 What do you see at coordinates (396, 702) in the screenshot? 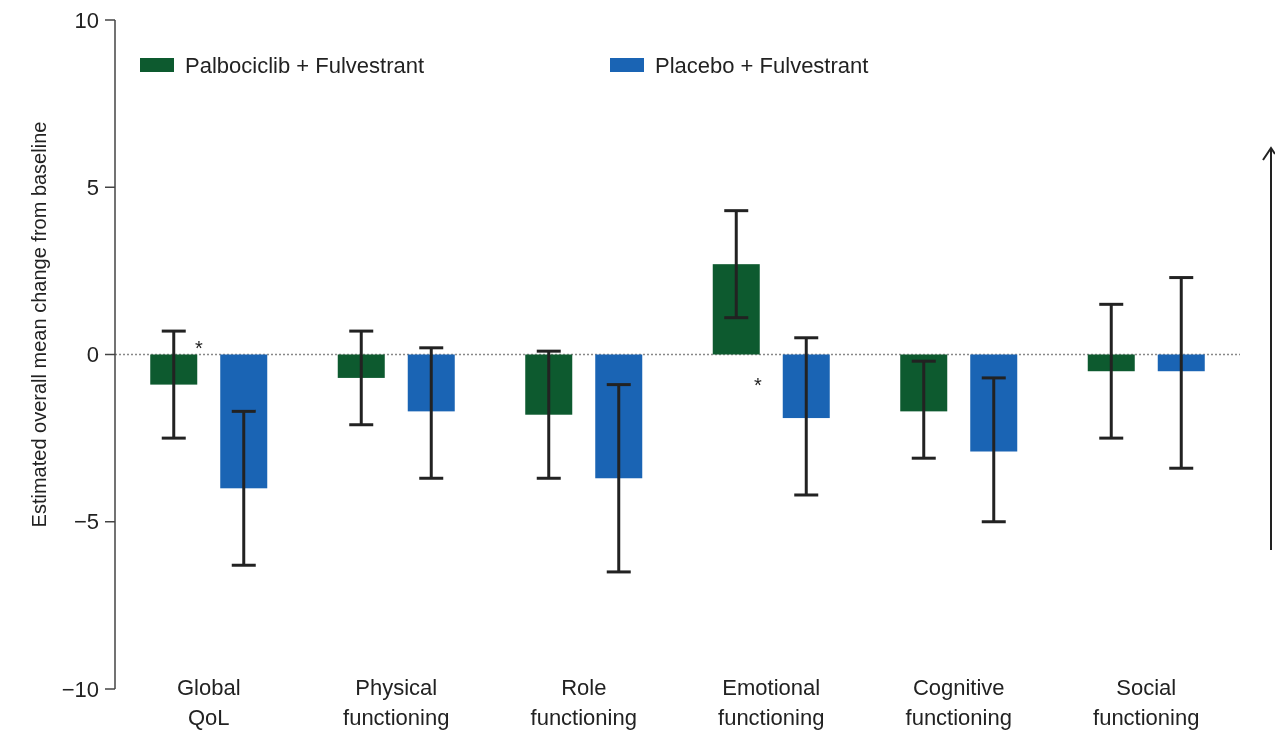
I see `x-tick-label: Physical functioning` at bounding box center [396, 702].